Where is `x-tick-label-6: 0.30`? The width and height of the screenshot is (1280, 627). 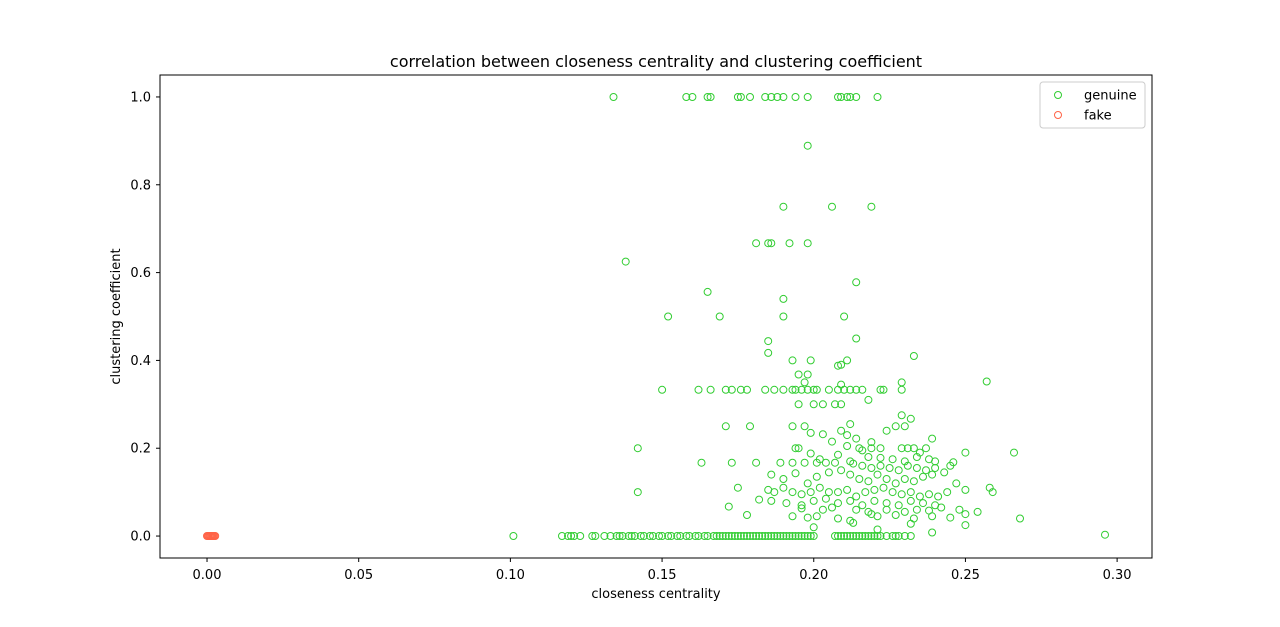 x-tick-label-6: 0.30 is located at coordinates (1117, 575).